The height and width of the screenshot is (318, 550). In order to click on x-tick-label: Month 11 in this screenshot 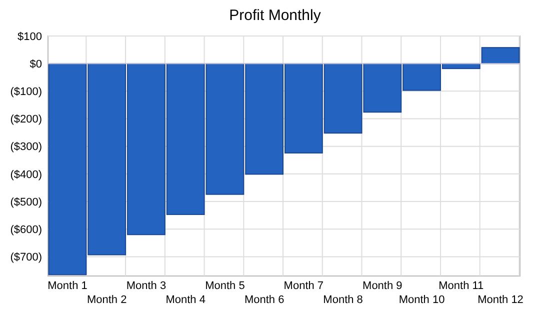, I will do `click(461, 286)`.